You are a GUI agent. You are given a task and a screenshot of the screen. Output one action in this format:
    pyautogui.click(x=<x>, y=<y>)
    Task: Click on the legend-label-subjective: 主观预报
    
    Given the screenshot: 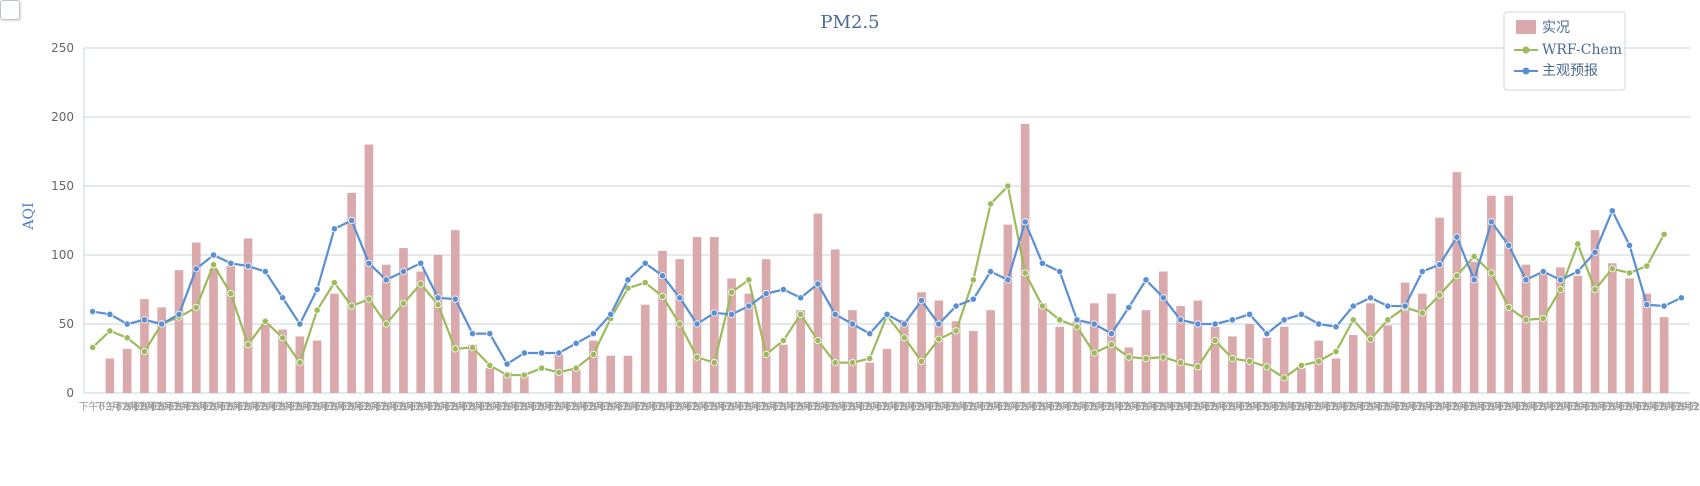 What is the action you would take?
    pyautogui.click(x=1570, y=71)
    